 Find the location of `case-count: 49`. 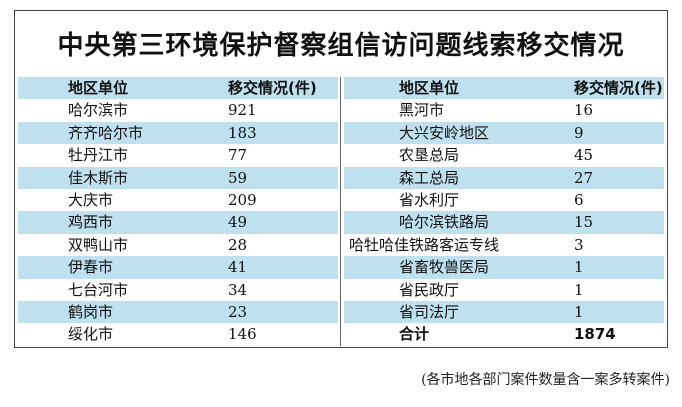

case-count: 49 is located at coordinates (238, 222).